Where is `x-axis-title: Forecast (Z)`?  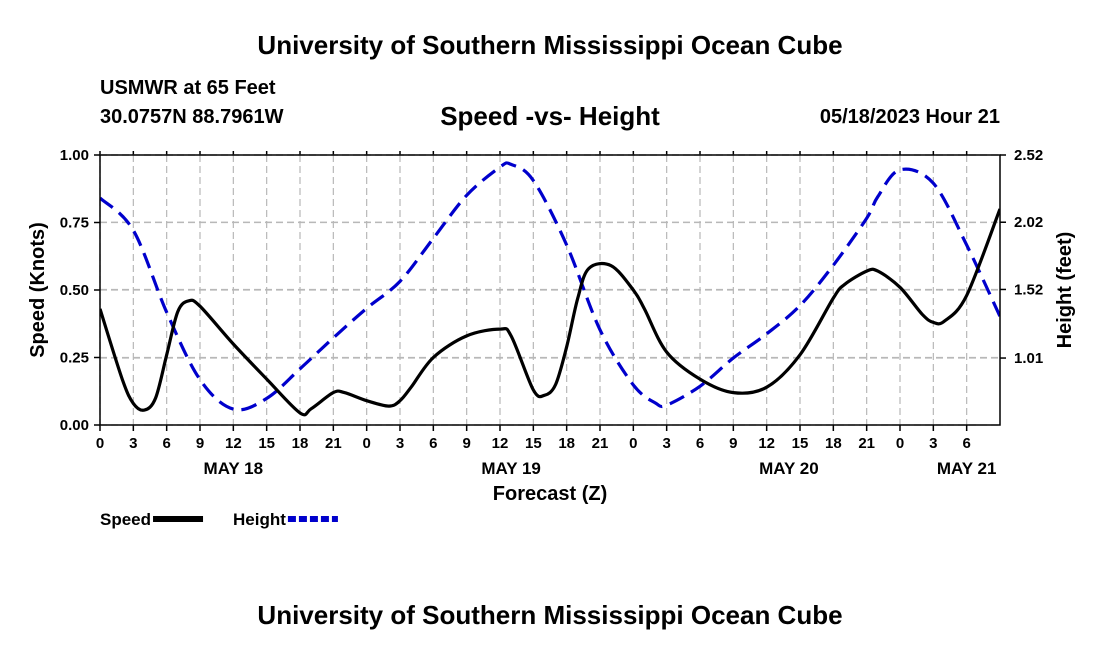
x-axis-title: Forecast (Z) is located at coordinates (550, 494).